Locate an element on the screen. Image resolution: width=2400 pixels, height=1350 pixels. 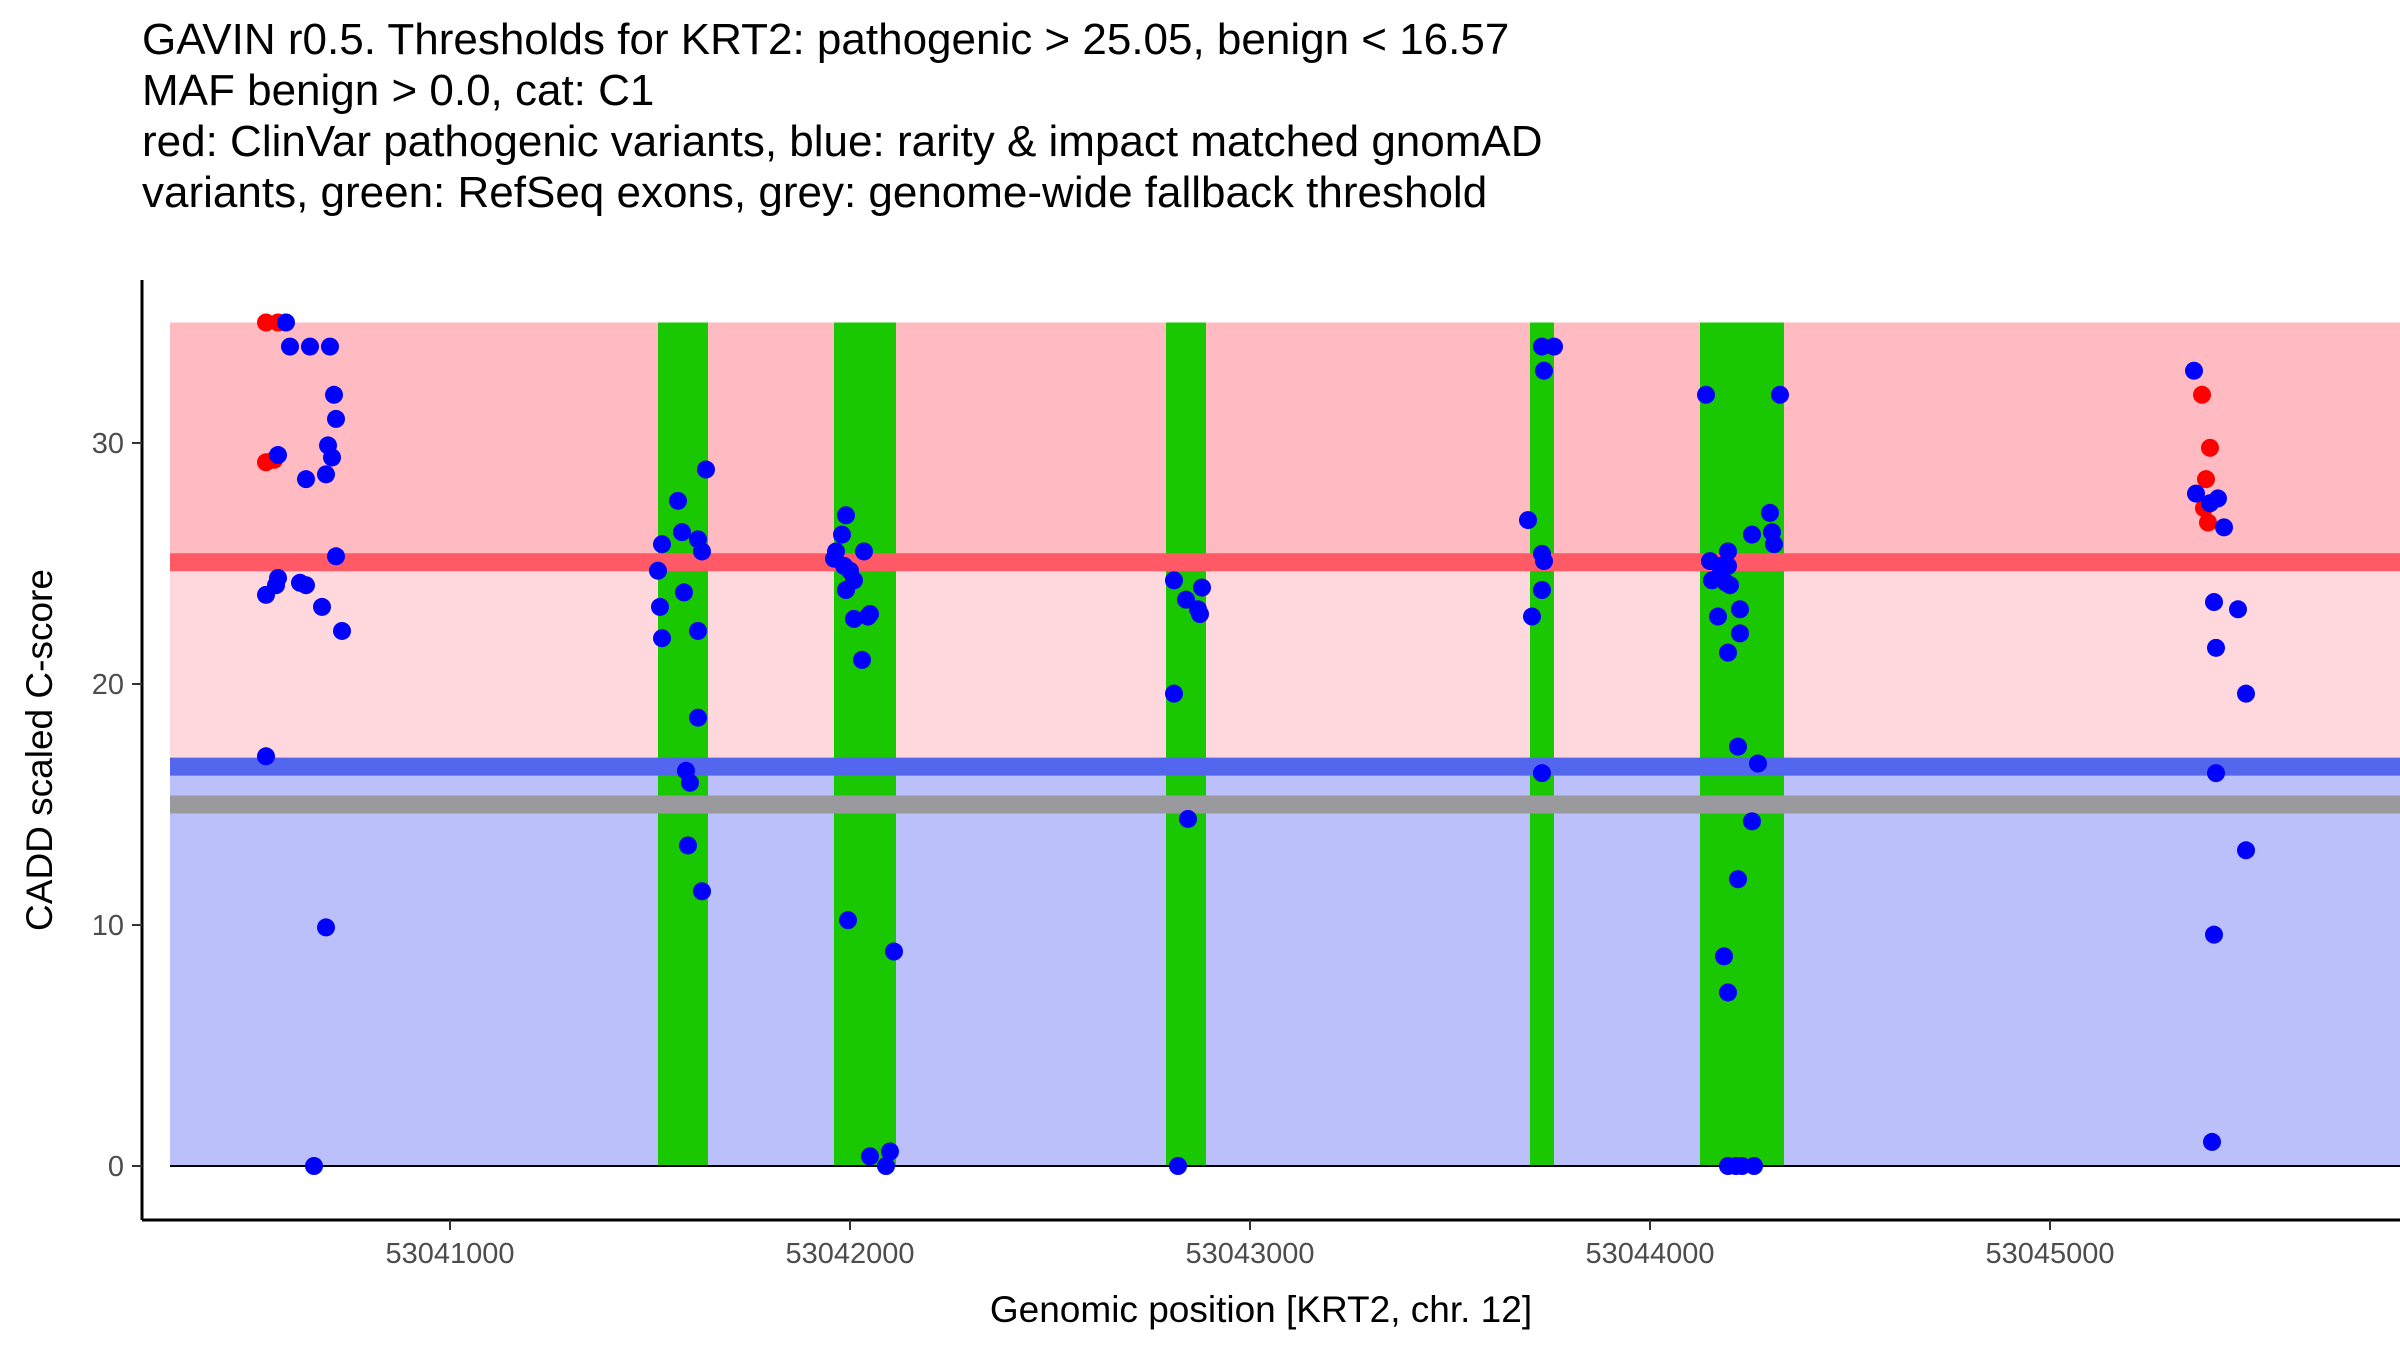
uncertain-zone is located at coordinates (1285, 664).